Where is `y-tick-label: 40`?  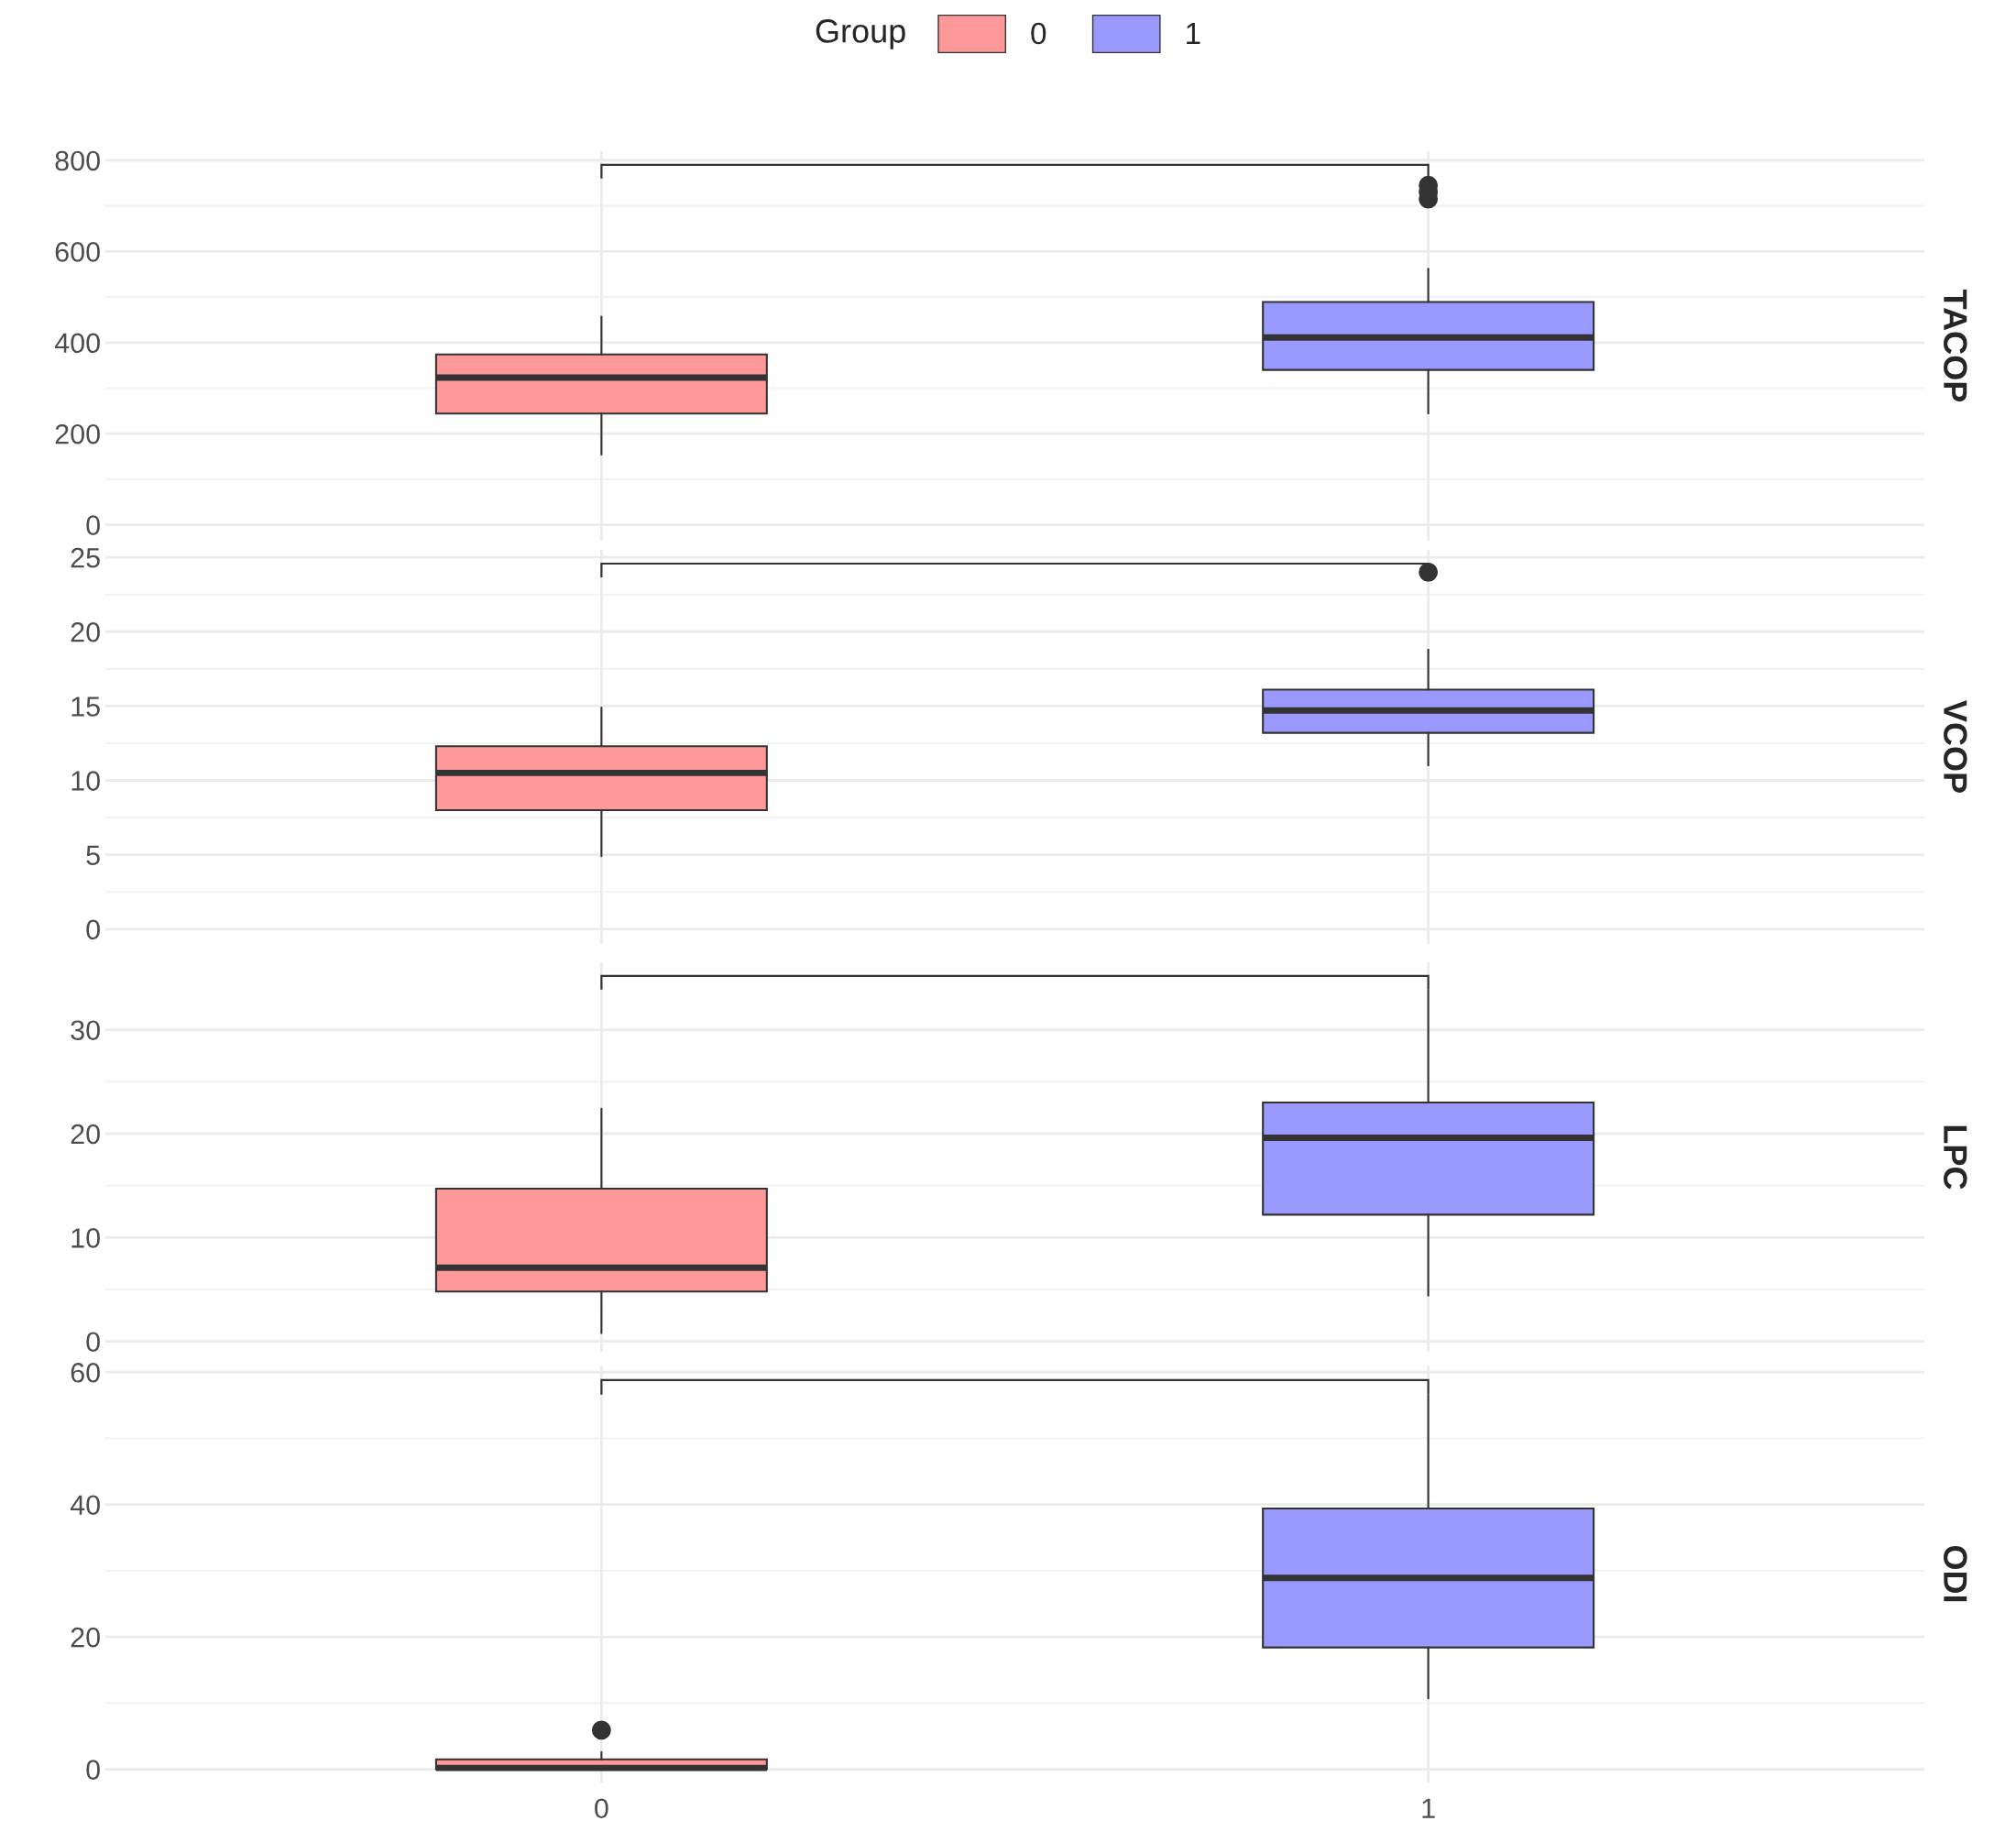
y-tick-label: 40 is located at coordinates (85, 1505).